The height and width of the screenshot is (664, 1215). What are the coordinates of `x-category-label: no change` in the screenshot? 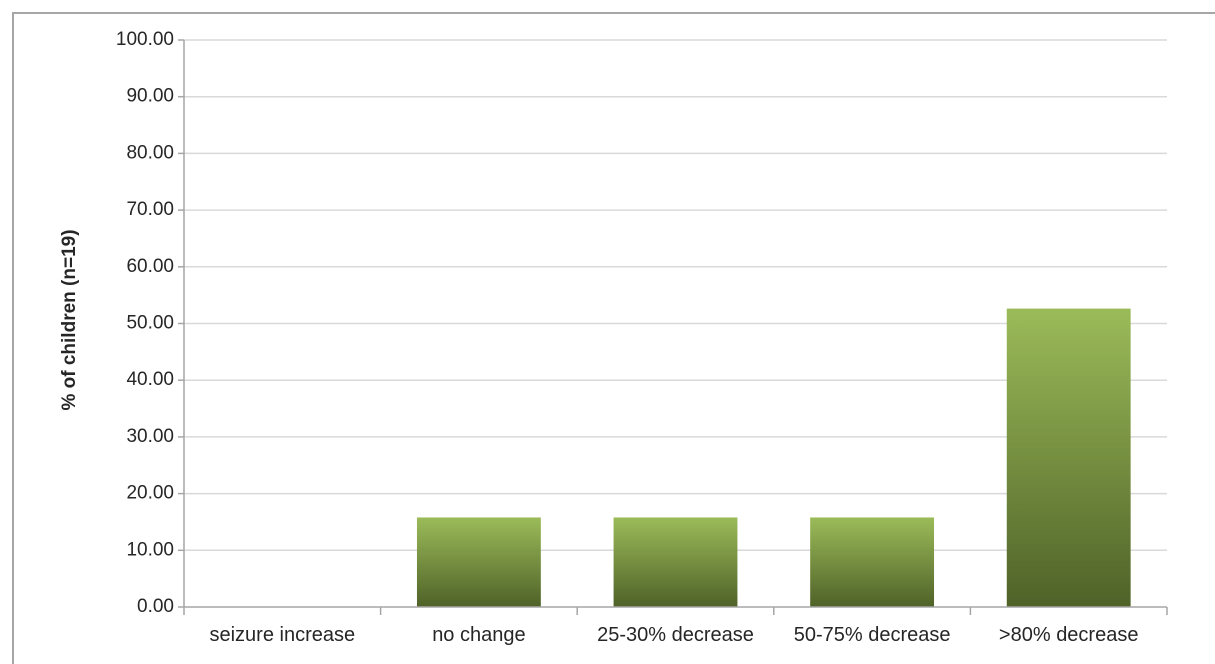 It's located at (478, 635).